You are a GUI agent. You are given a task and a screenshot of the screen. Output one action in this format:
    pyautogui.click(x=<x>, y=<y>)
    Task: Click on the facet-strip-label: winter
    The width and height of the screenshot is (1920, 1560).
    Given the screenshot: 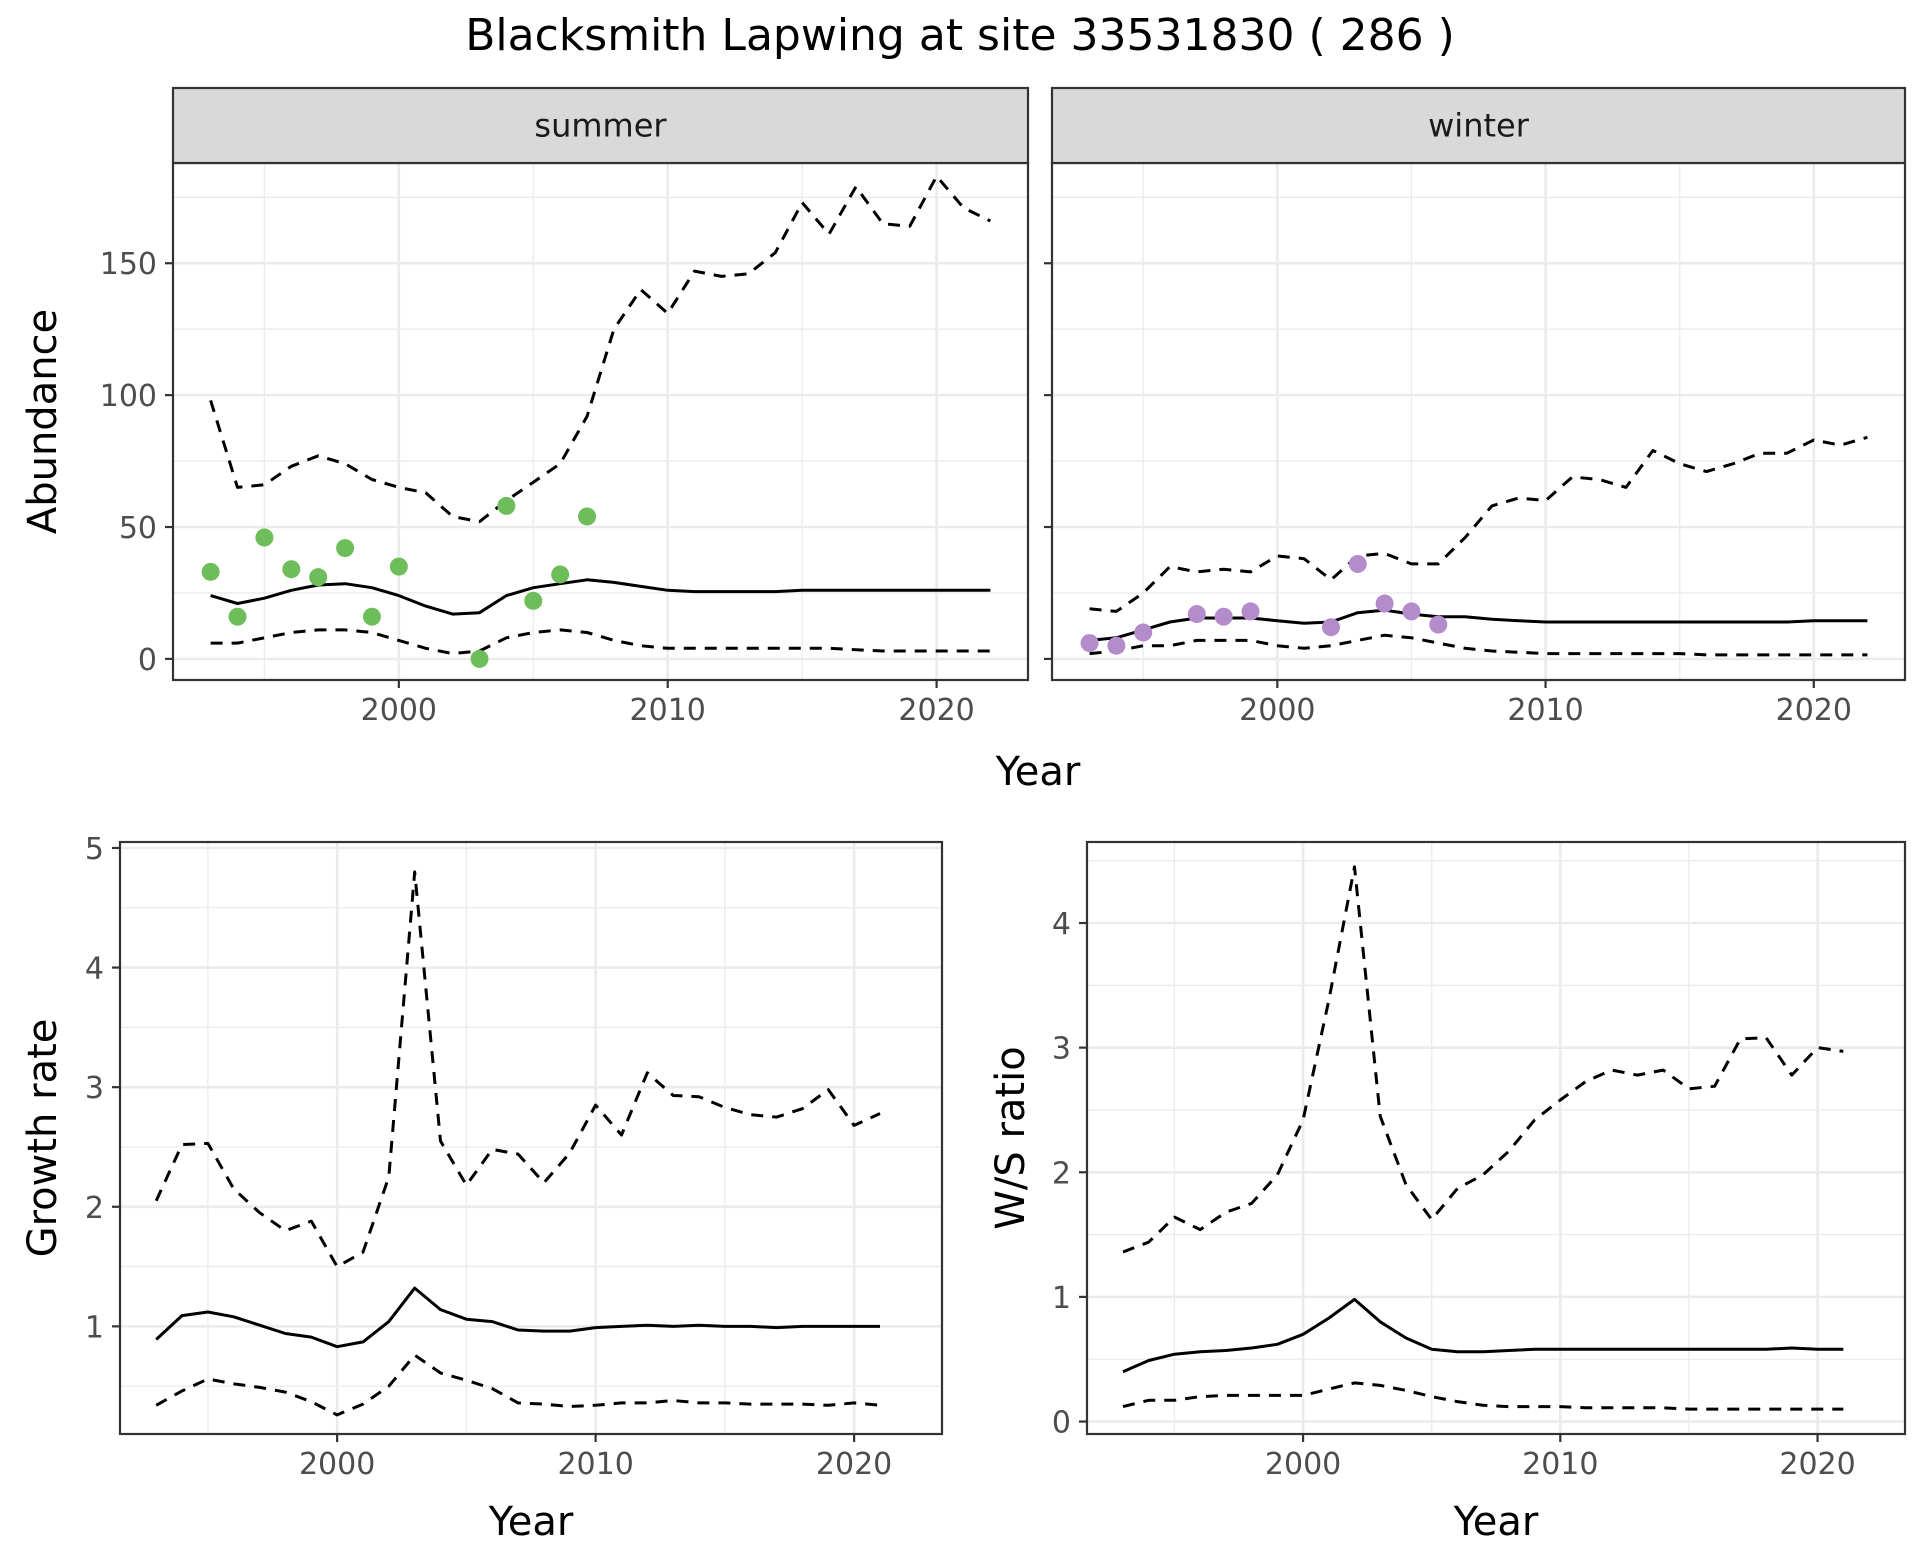 What is the action you would take?
    pyautogui.click(x=1479, y=126)
    